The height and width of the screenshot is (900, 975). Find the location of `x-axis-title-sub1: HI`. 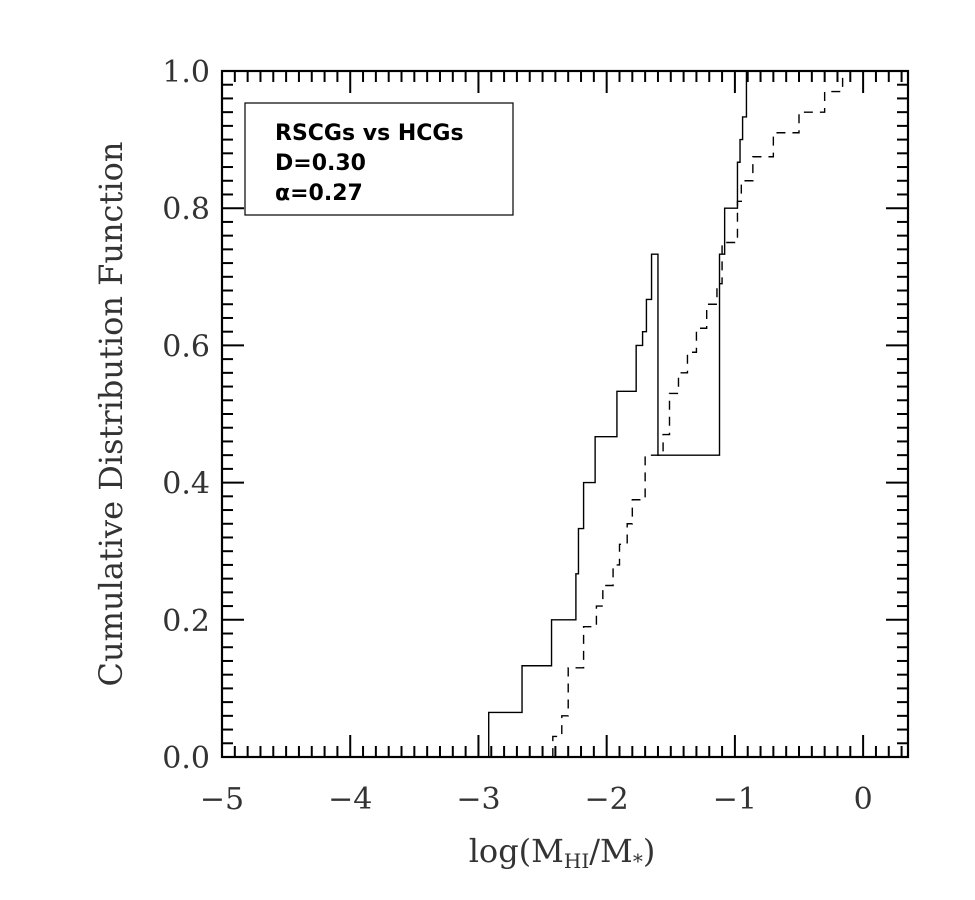

x-axis-title-sub1: HI is located at coordinates (576, 861).